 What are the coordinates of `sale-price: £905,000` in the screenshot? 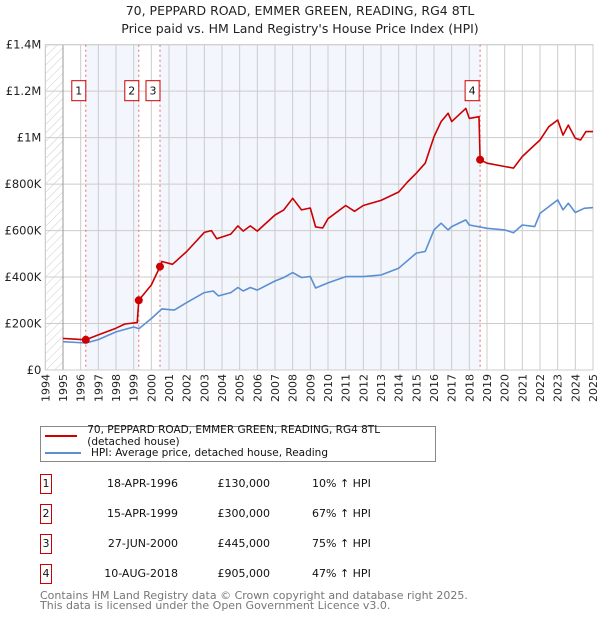 It's located at (244, 573).